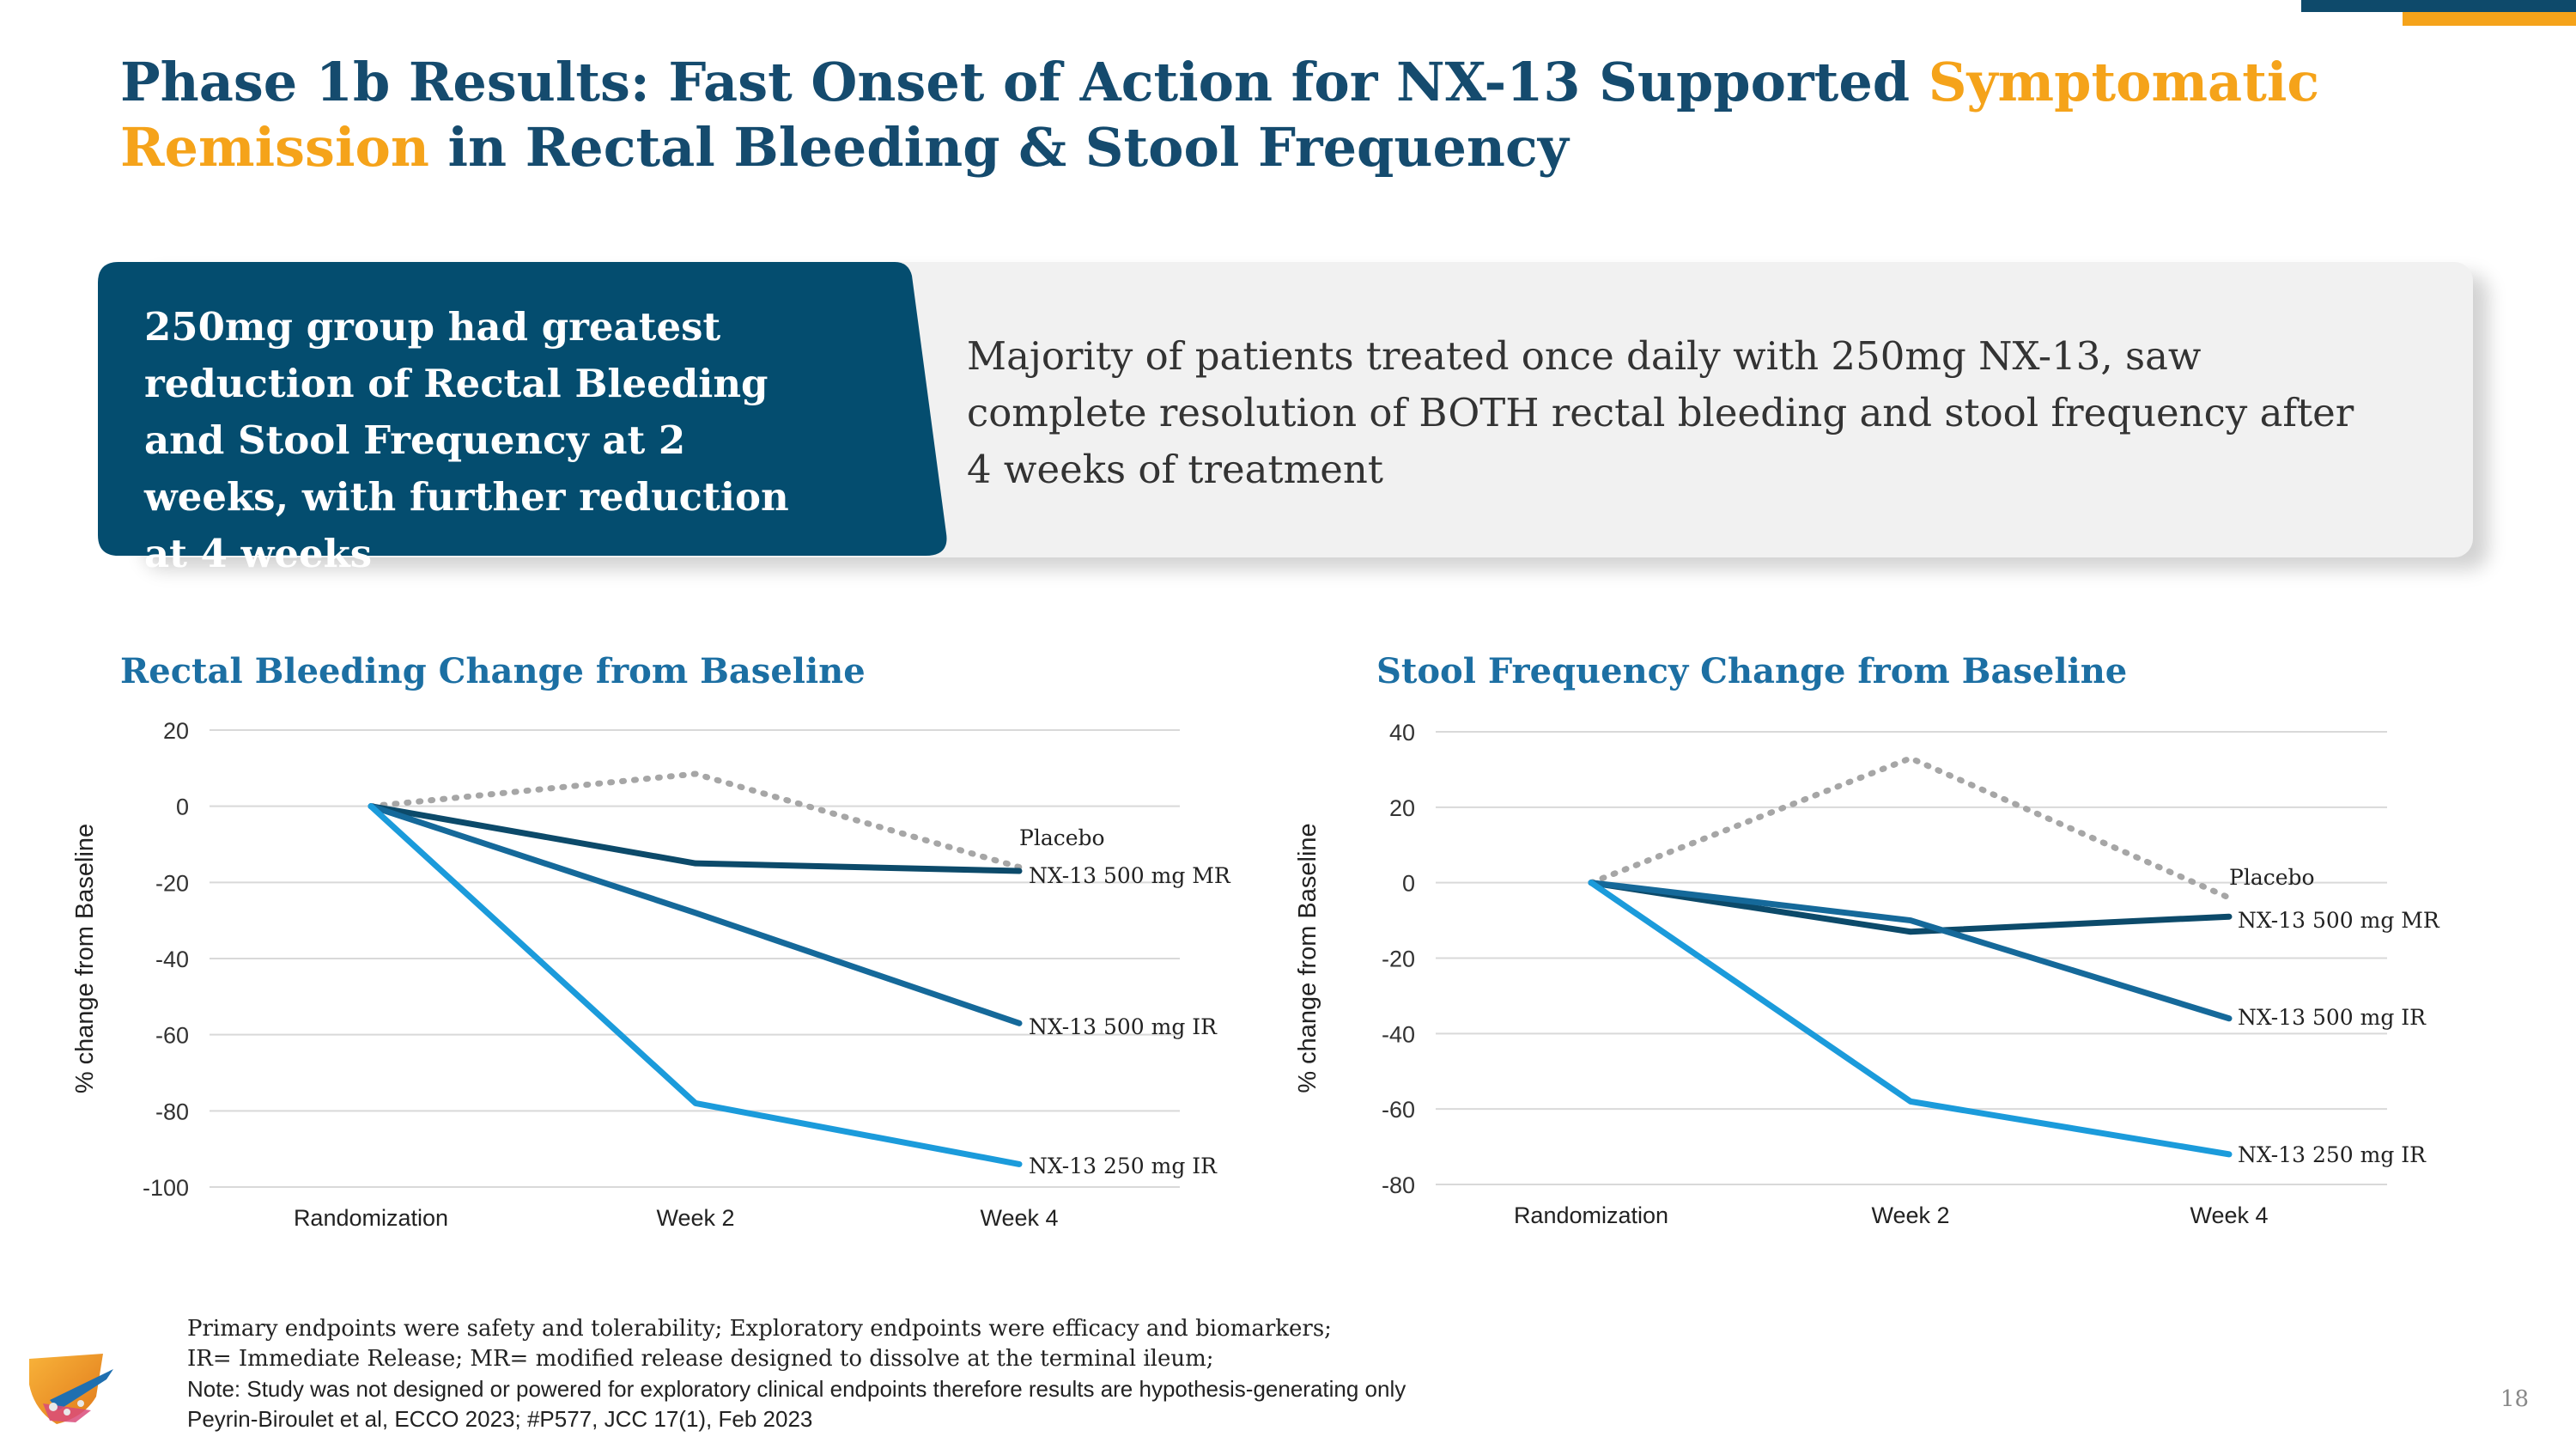 This screenshot has width=2576, height=1449. Describe the element at coordinates (2489, 19) in the screenshot. I see `top-accent-bar-gold` at that location.